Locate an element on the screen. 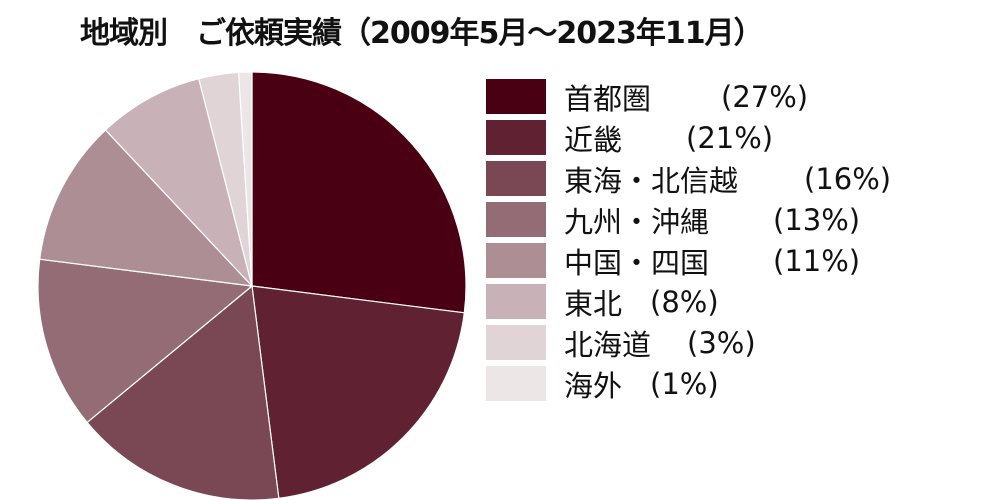  legend-item: 東北 (8%) is located at coordinates (688, 301).